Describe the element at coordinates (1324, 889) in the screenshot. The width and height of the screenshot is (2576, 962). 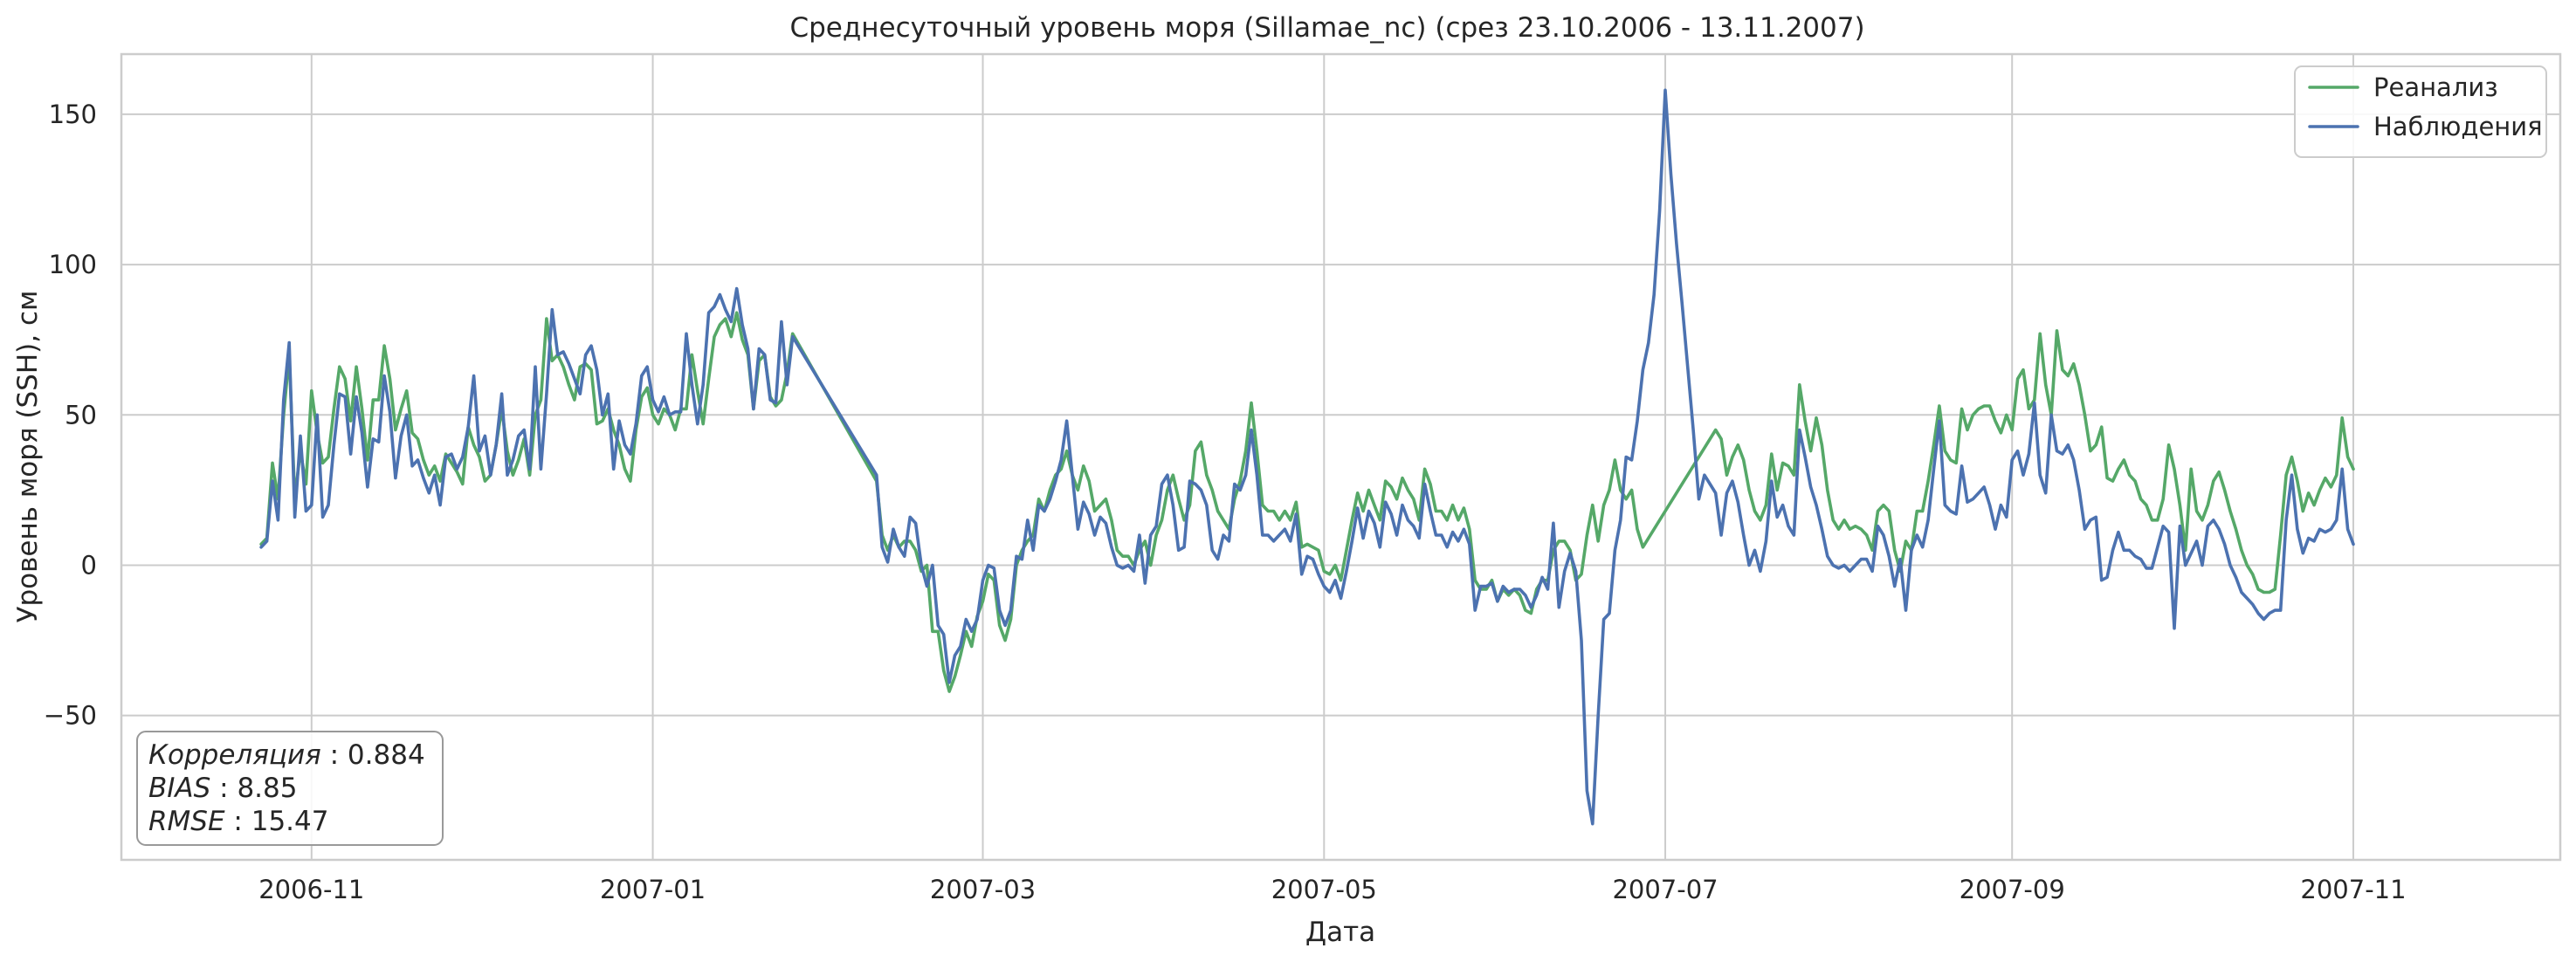
I see `x-tick-label: 2007-05` at that location.